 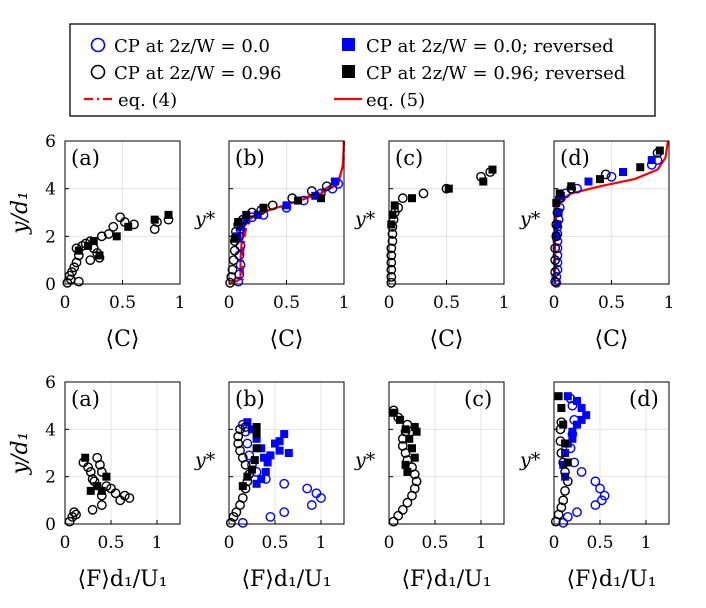 I want to click on x-axis-label: ⟨F⟩d₁/U₁, so click(x=446, y=579).